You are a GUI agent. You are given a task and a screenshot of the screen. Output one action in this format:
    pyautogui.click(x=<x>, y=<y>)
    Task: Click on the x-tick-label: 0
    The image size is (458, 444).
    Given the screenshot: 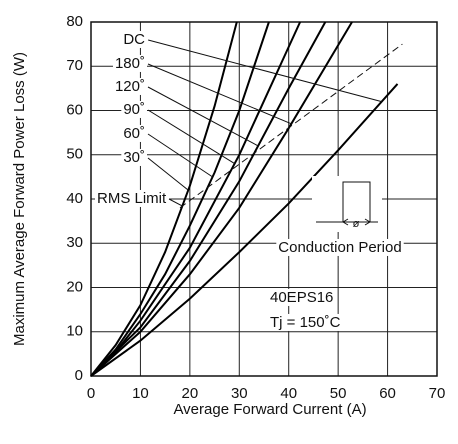 What is the action you would take?
    pyautogui.click(x=91, y=393)
    